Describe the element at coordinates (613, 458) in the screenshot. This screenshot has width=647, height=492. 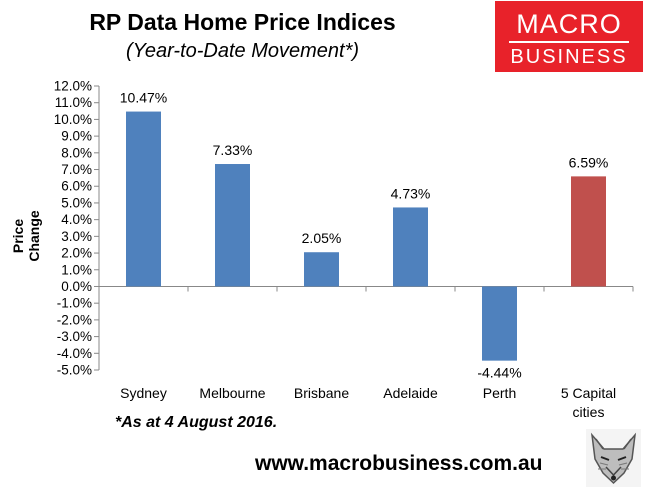
I see `fox-head-icon` at that location.